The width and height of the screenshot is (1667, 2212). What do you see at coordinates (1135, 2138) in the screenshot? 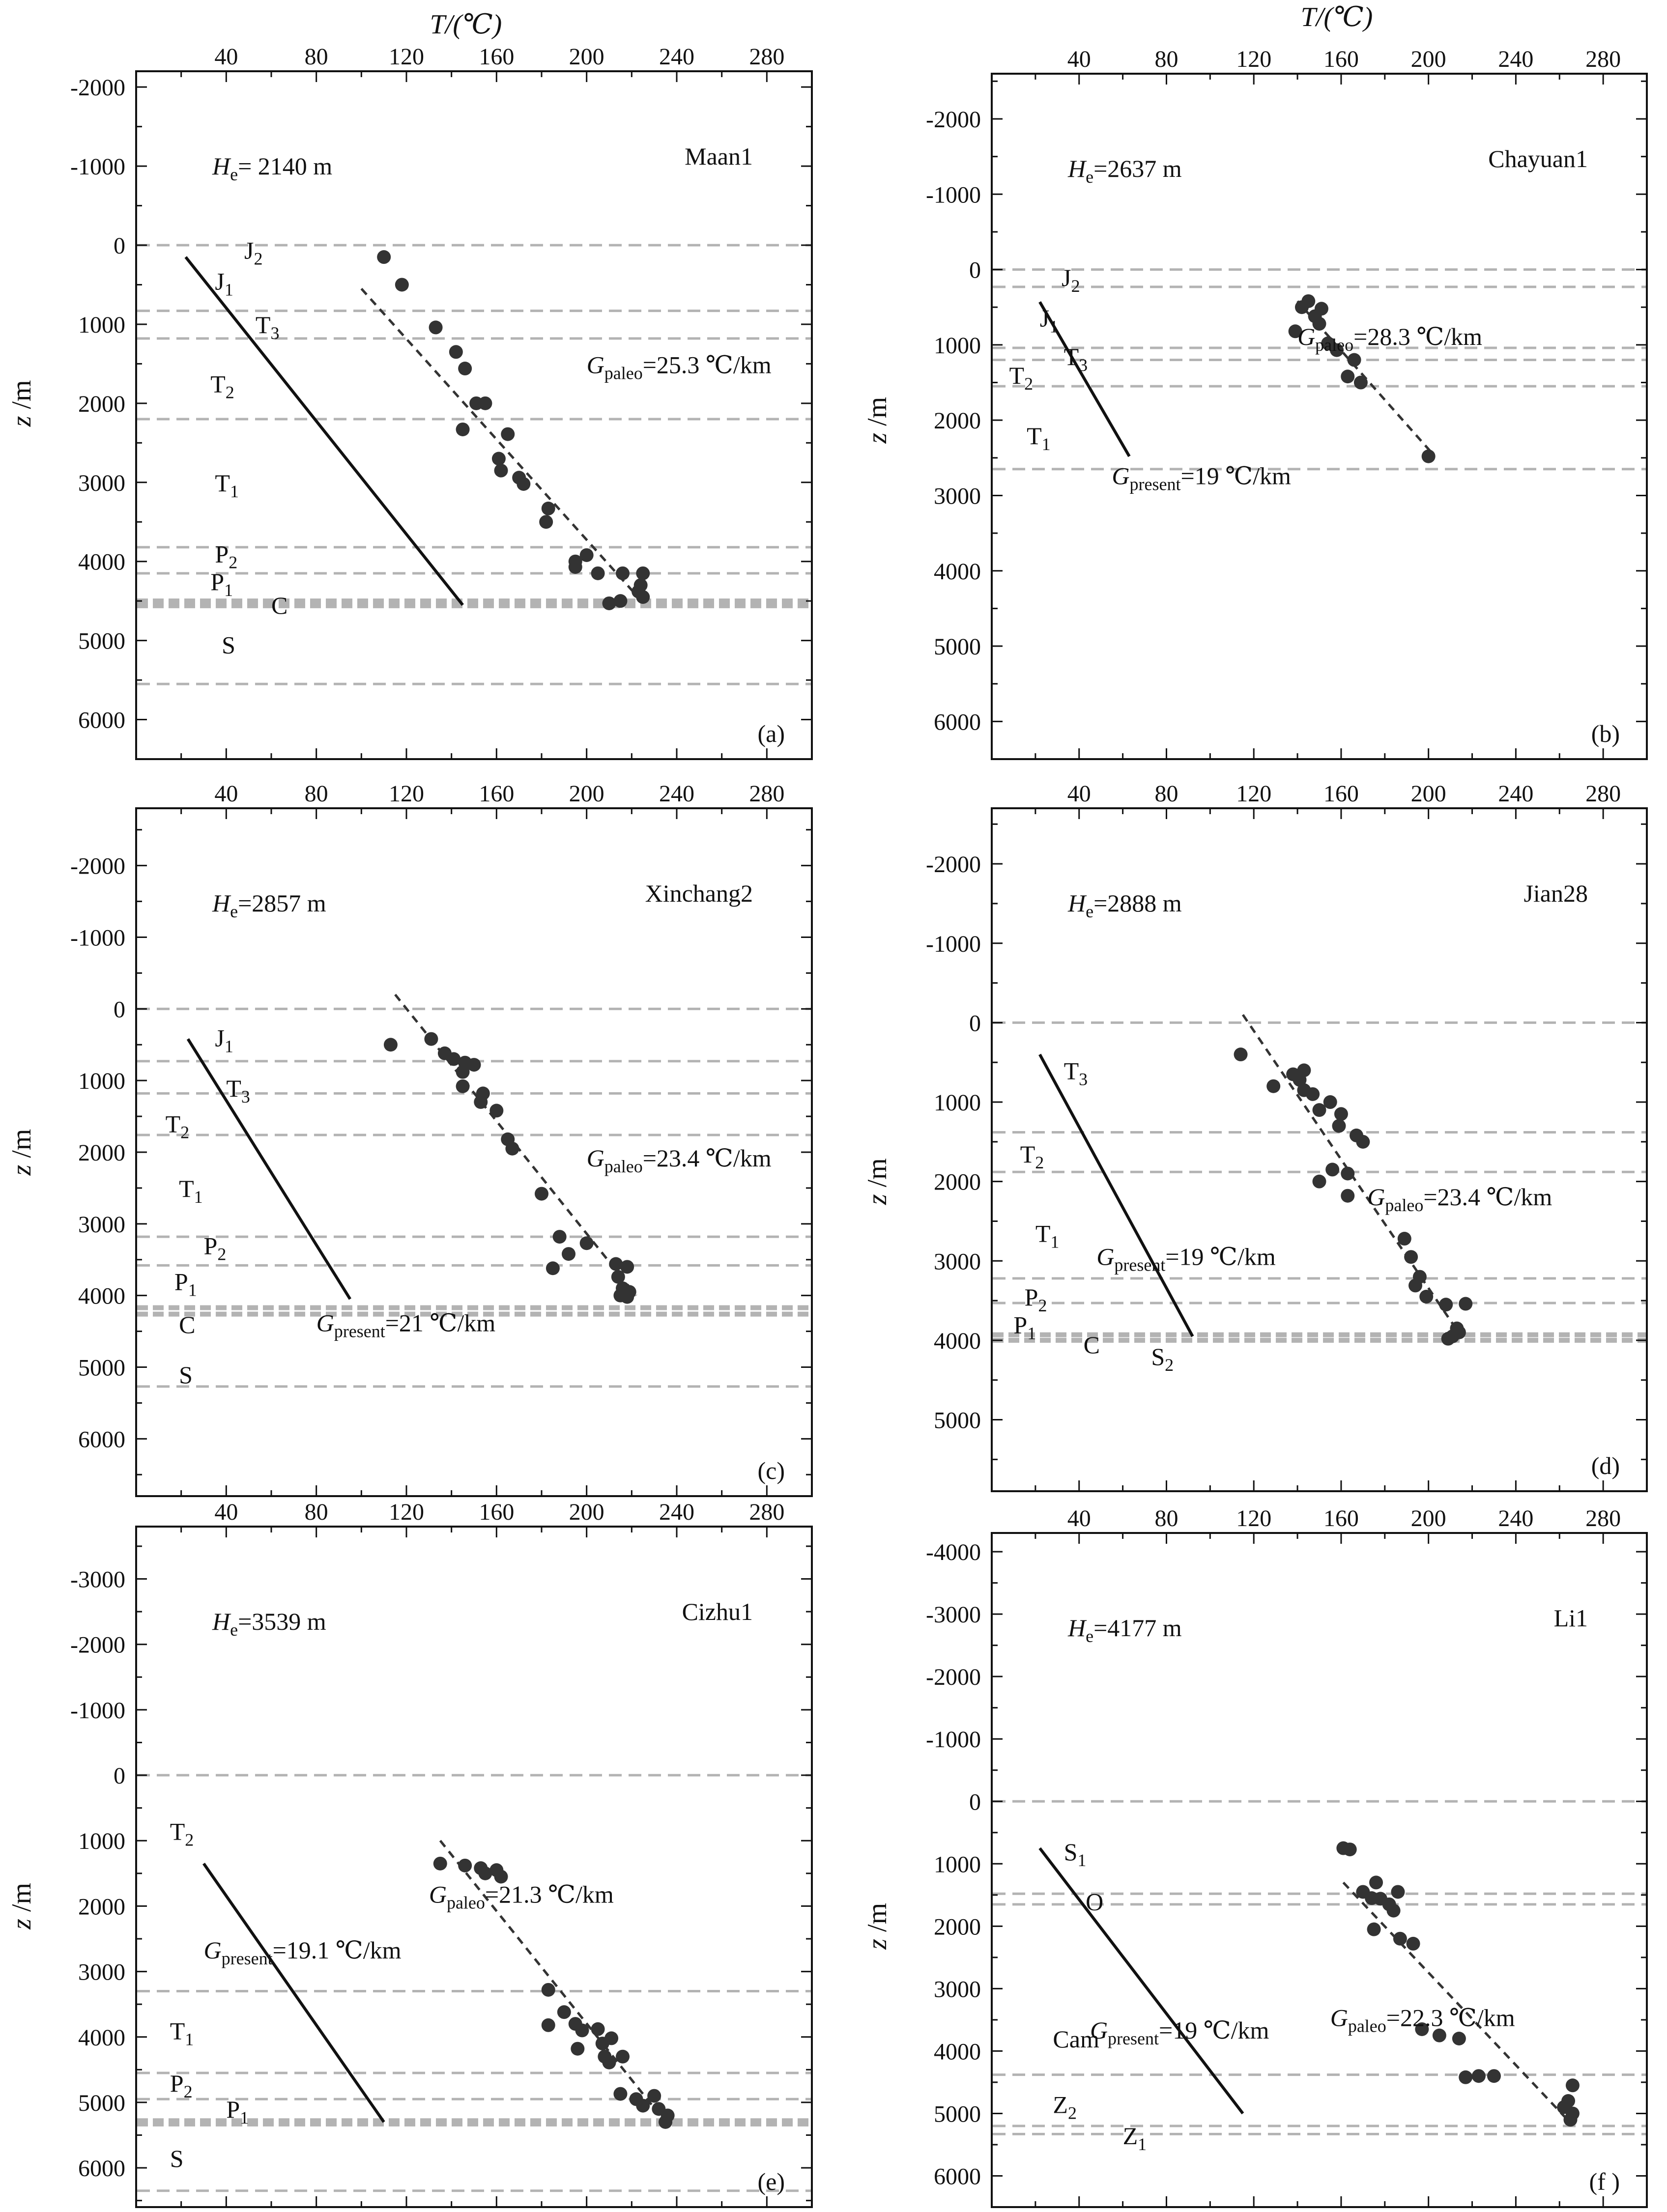
I see `strata-label: Z1` at bounding box center [1135, 2138].